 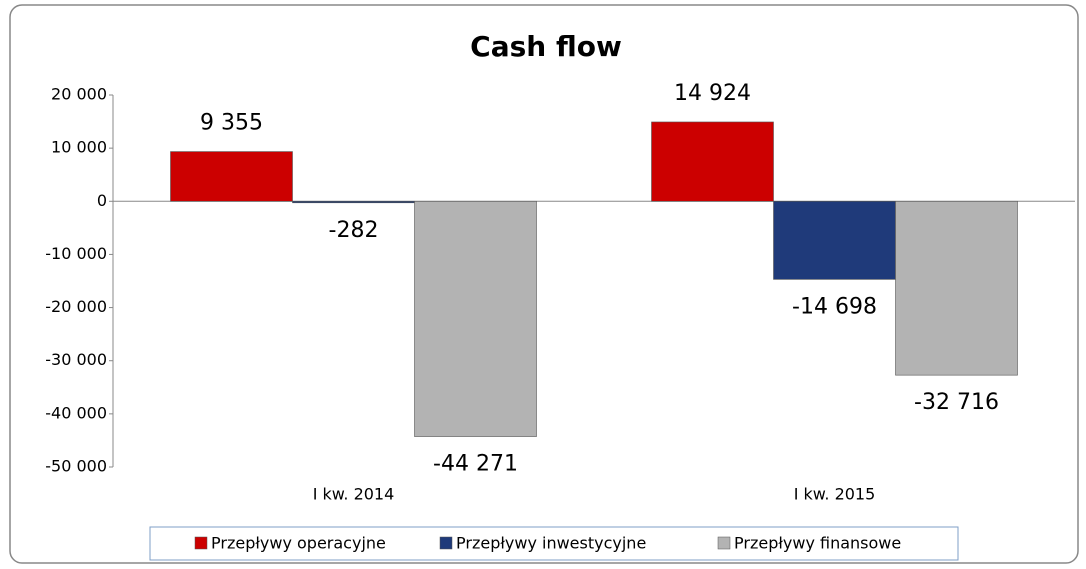 I want to click on y-tick-label: -30 000, so click(x=76, y=359).